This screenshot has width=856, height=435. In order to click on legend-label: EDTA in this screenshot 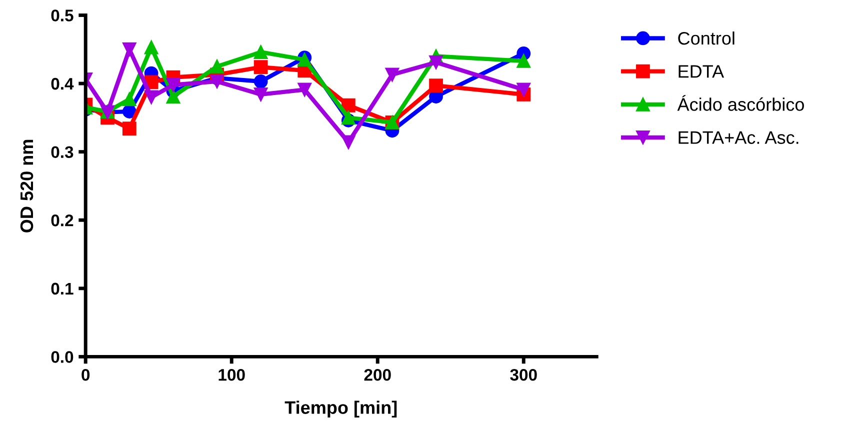, I will do `click(701, 71)`.